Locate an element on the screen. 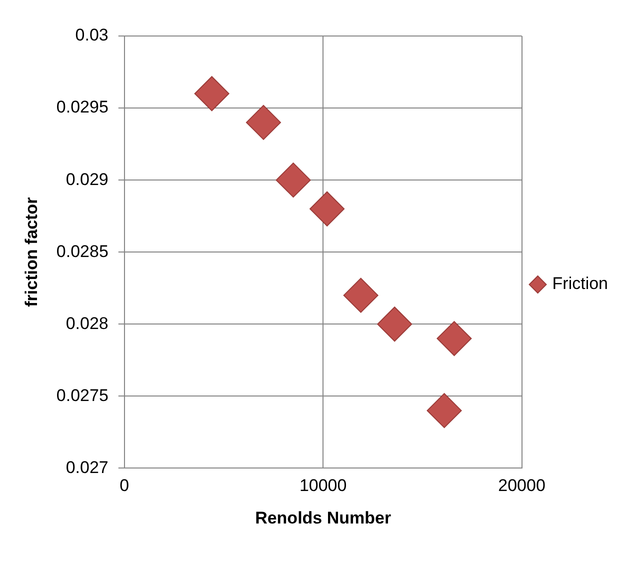 Image resolution: width=639 pixels, height=565 pixels. y-tick-label: 0.0295 is located at coordinates (82, 107).